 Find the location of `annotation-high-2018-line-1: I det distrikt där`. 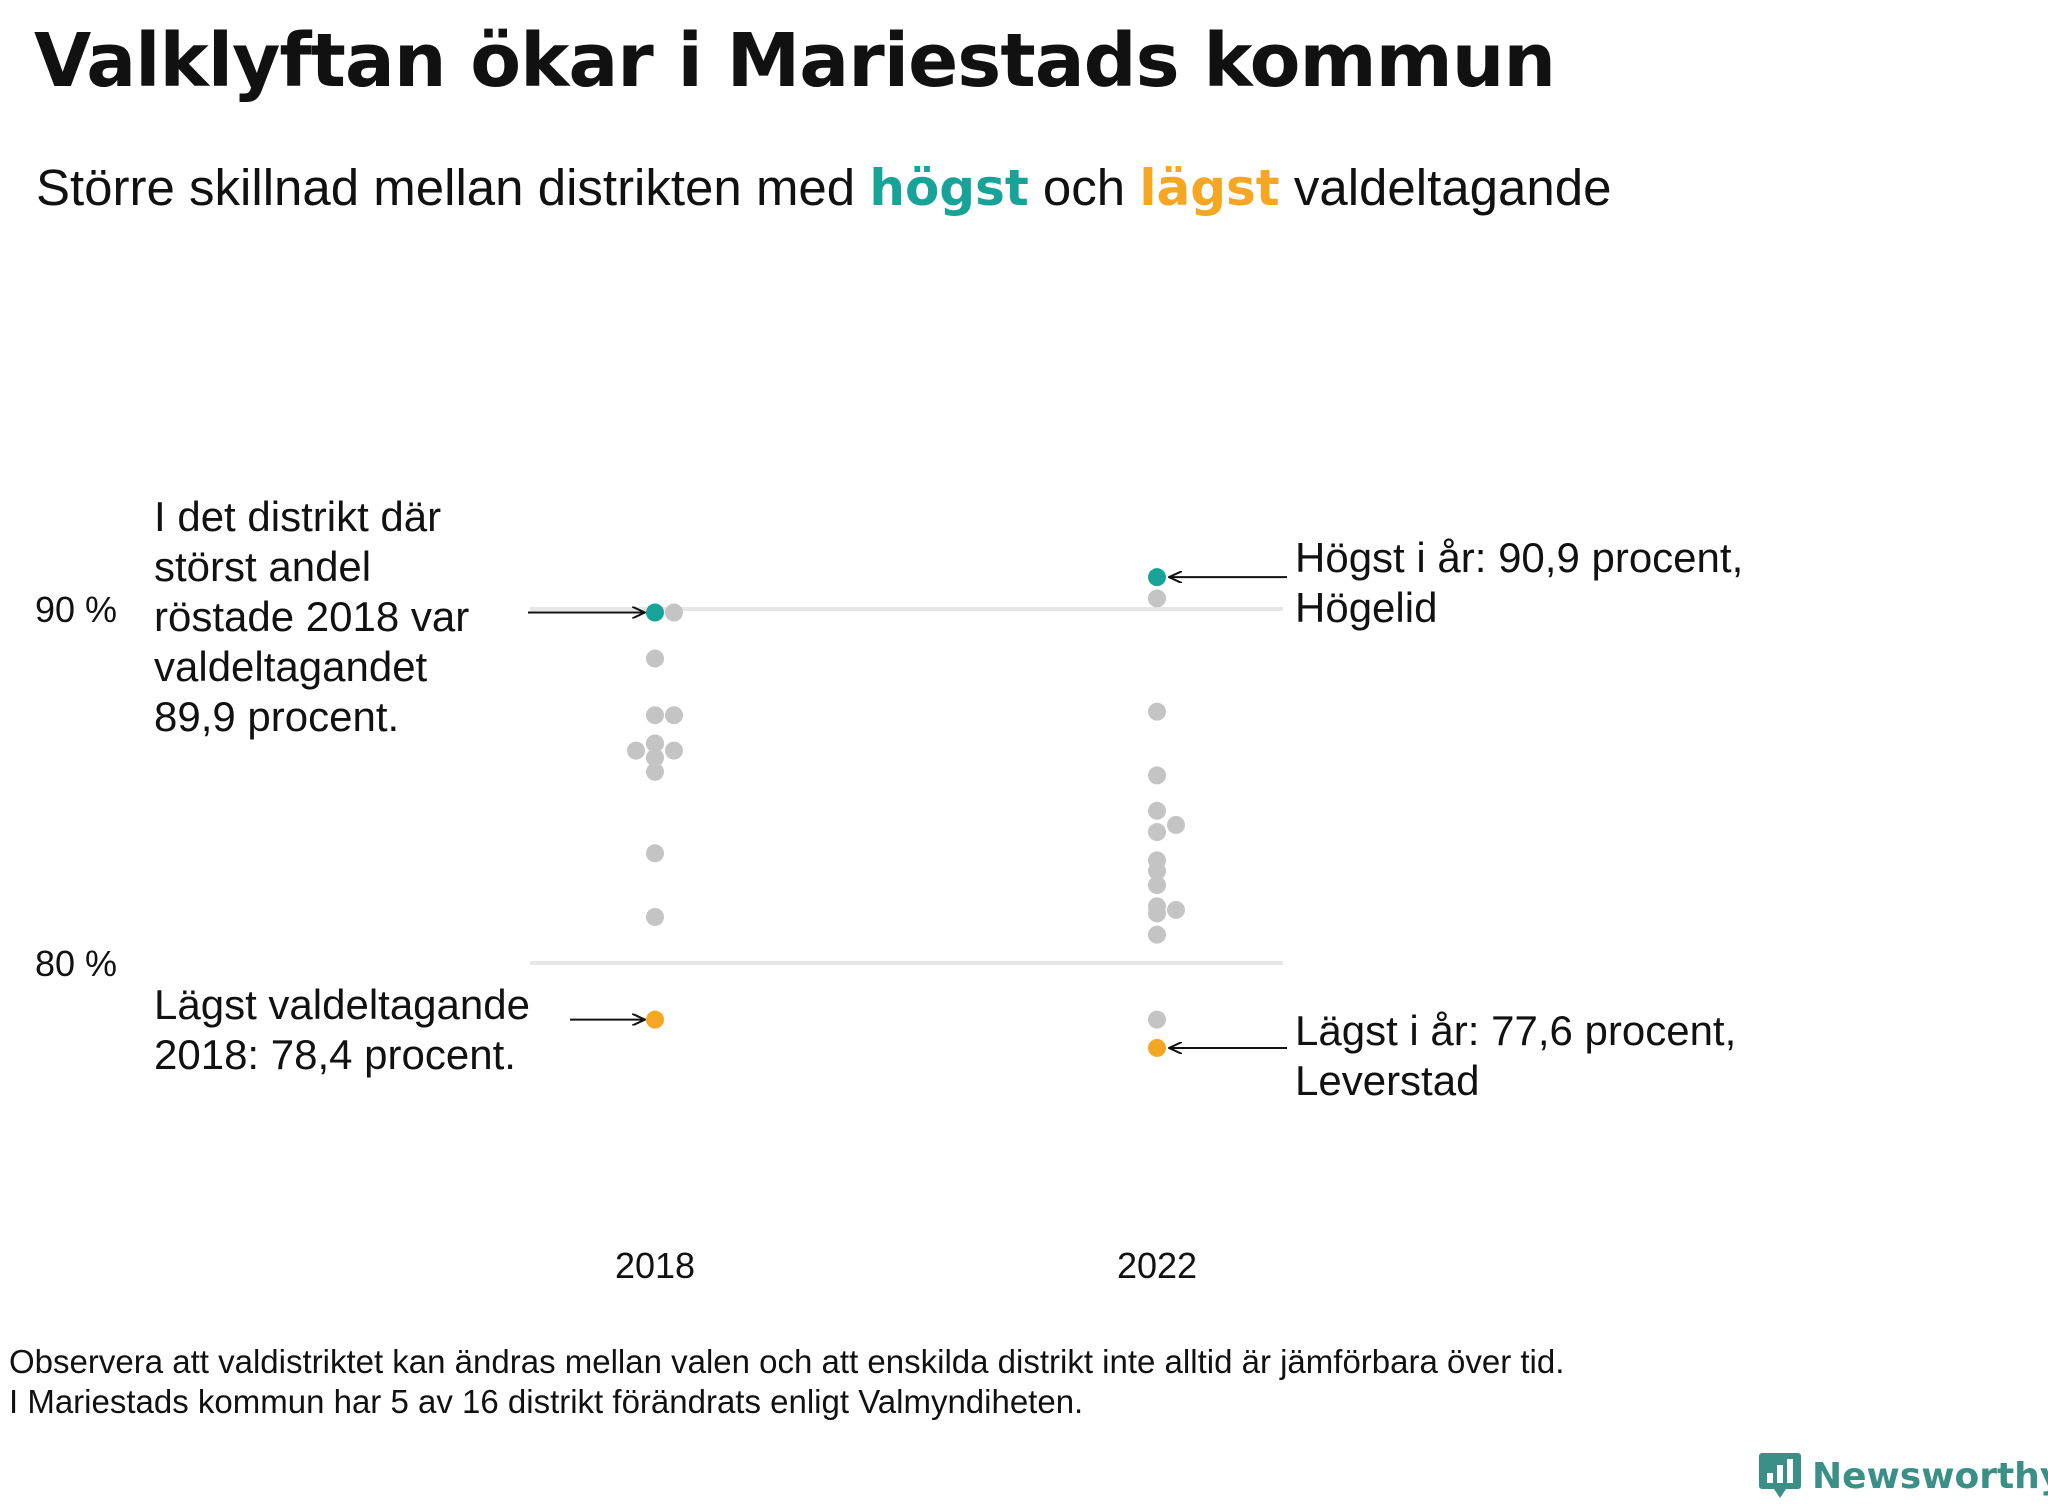

annotation-high-2018-line-1: I det distrikt där is located at coordinates (297, 516).